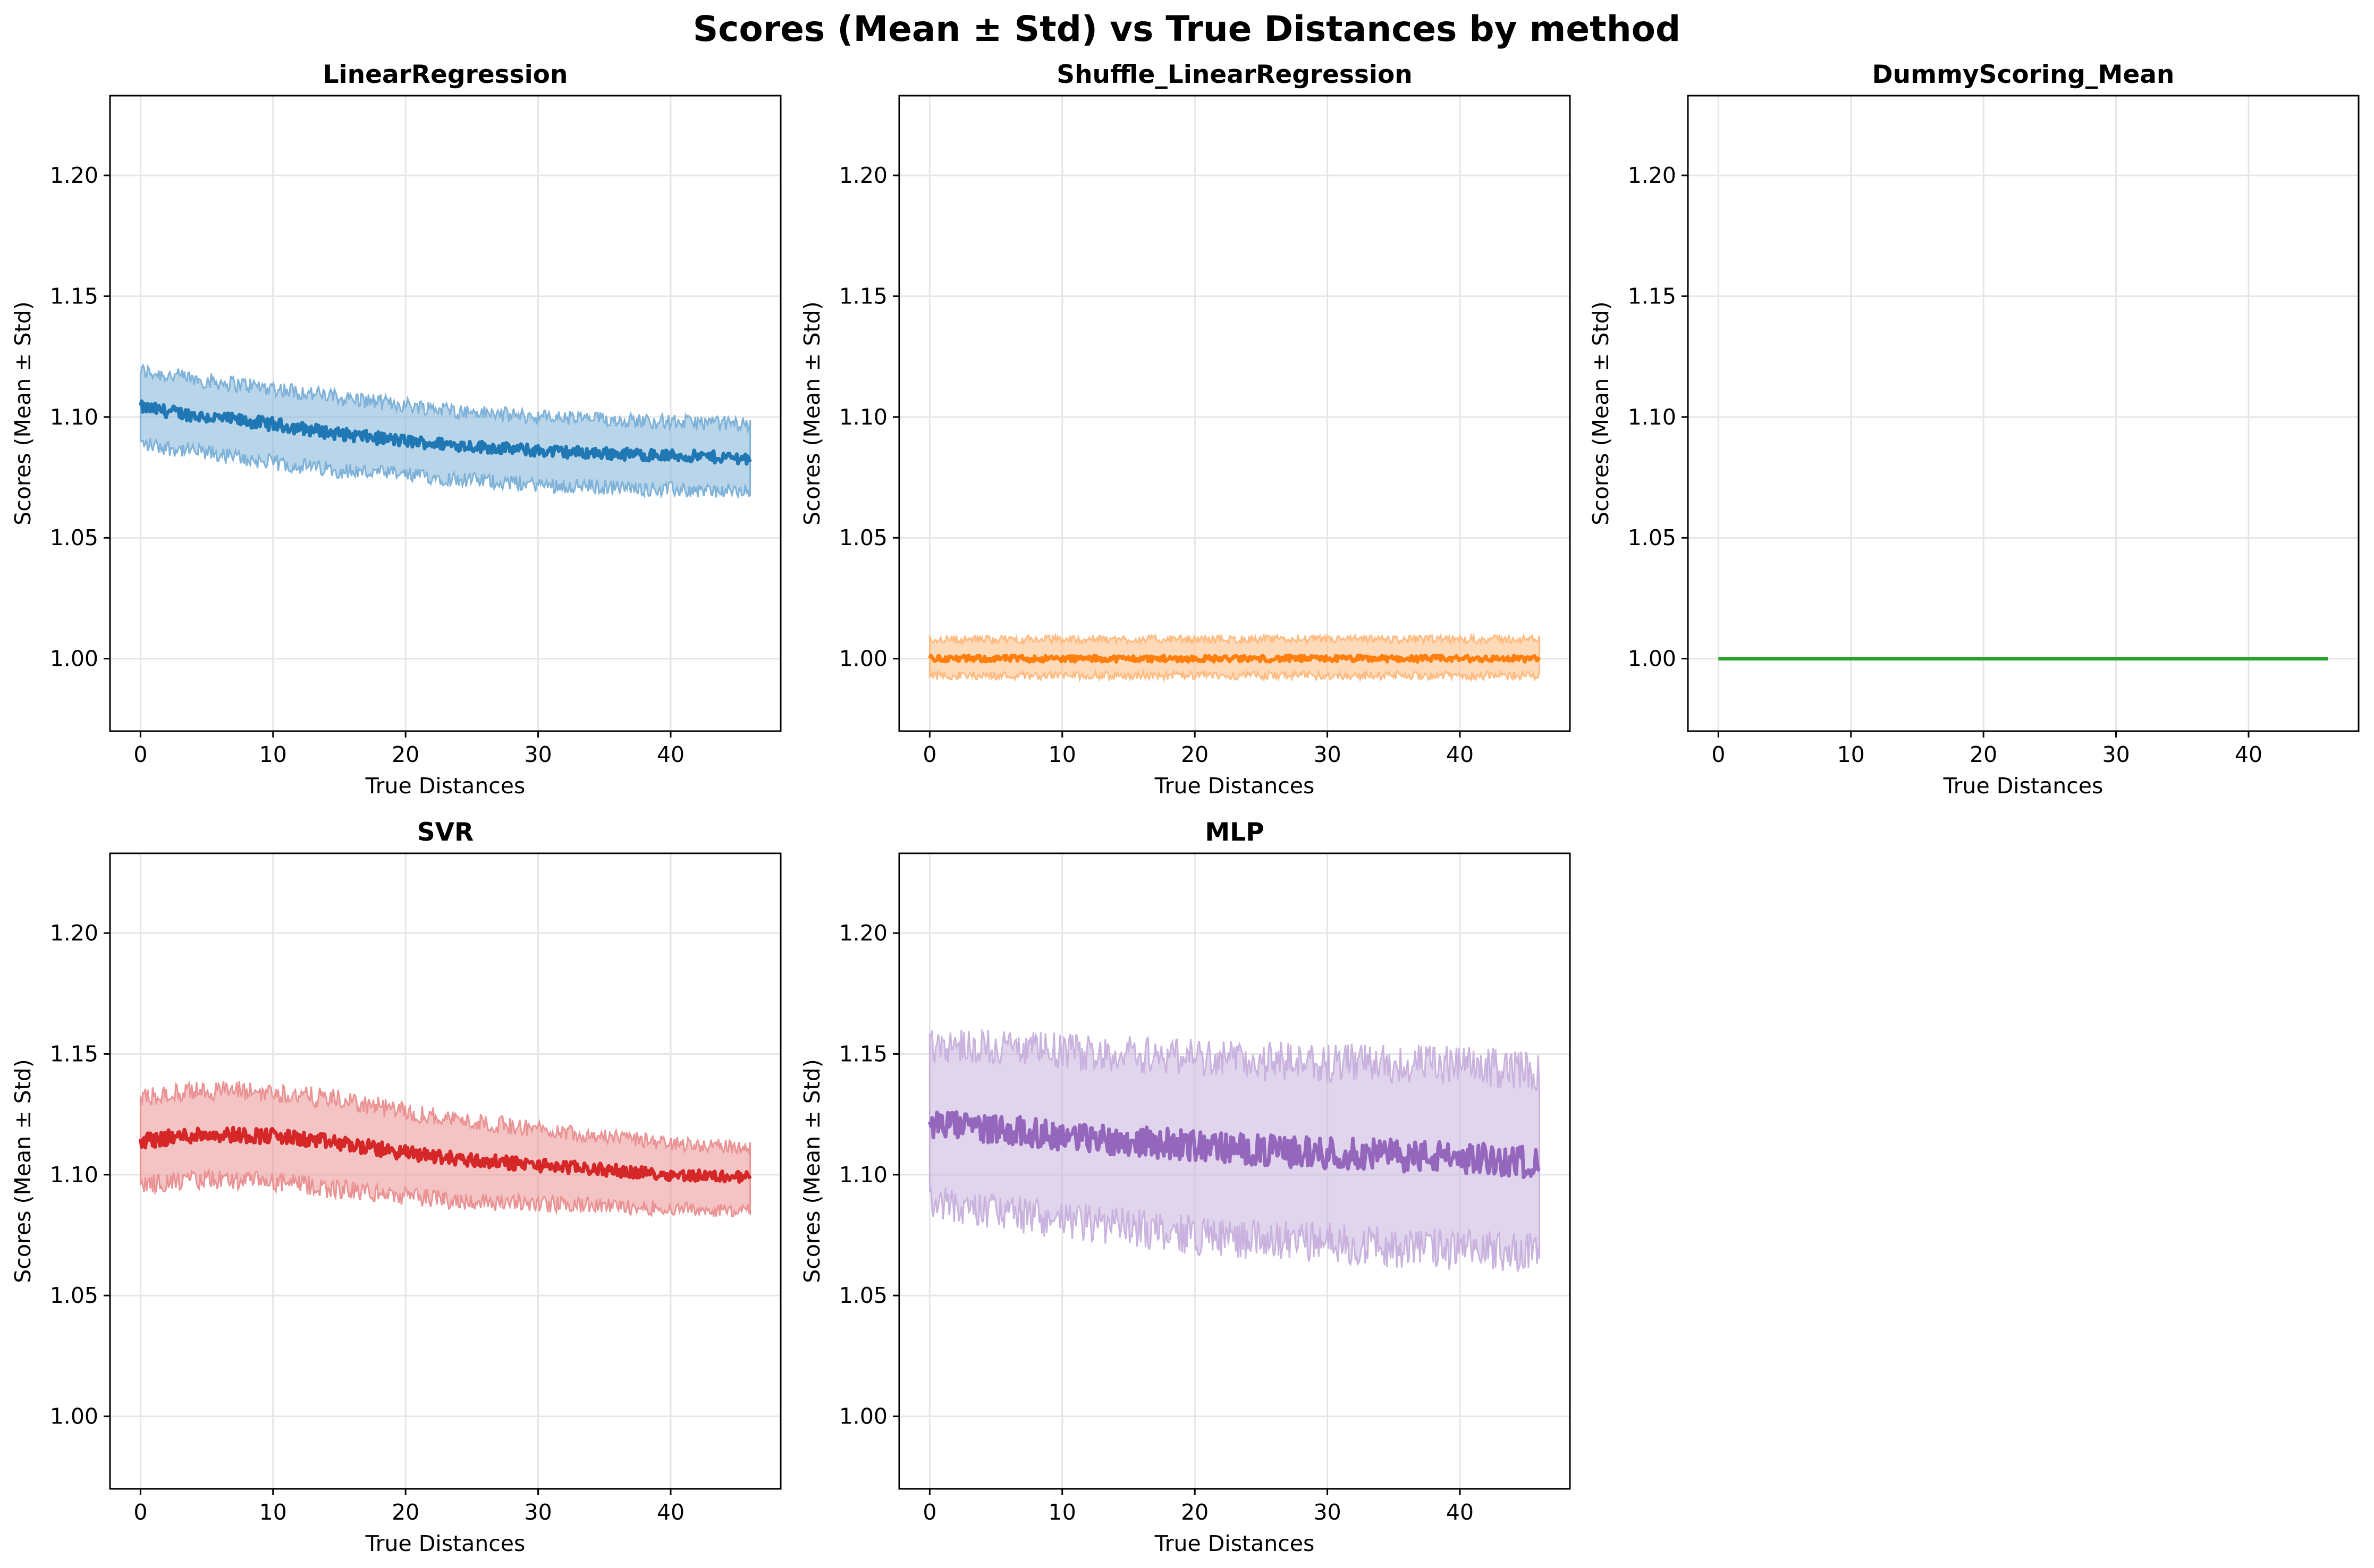  What do you see at coordinates (445, 74) in the screenshot?
I see `panel-title: LinearRegression` at bounding box center [445, 74].